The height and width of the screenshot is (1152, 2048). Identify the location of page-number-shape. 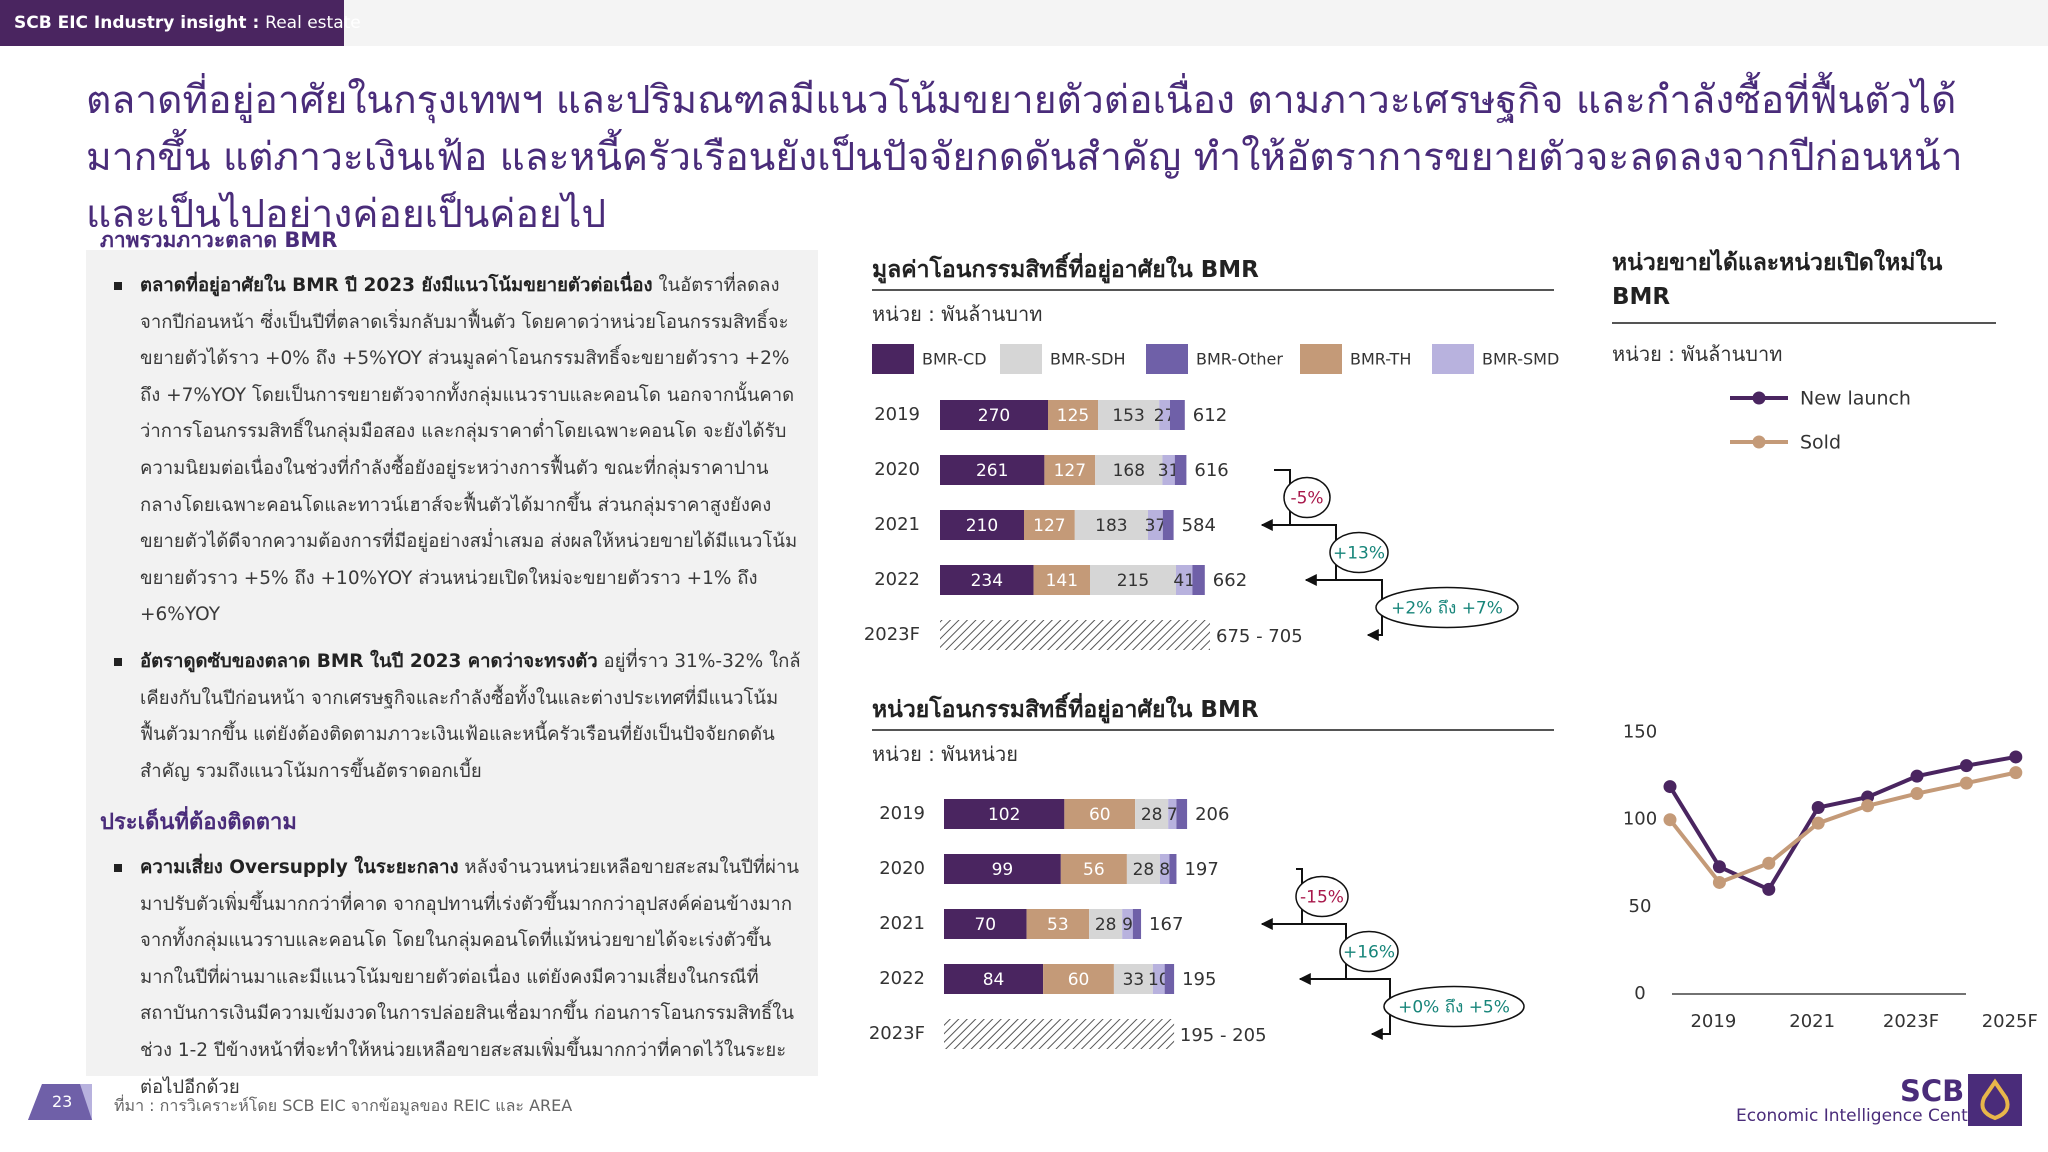
(60, 1102).